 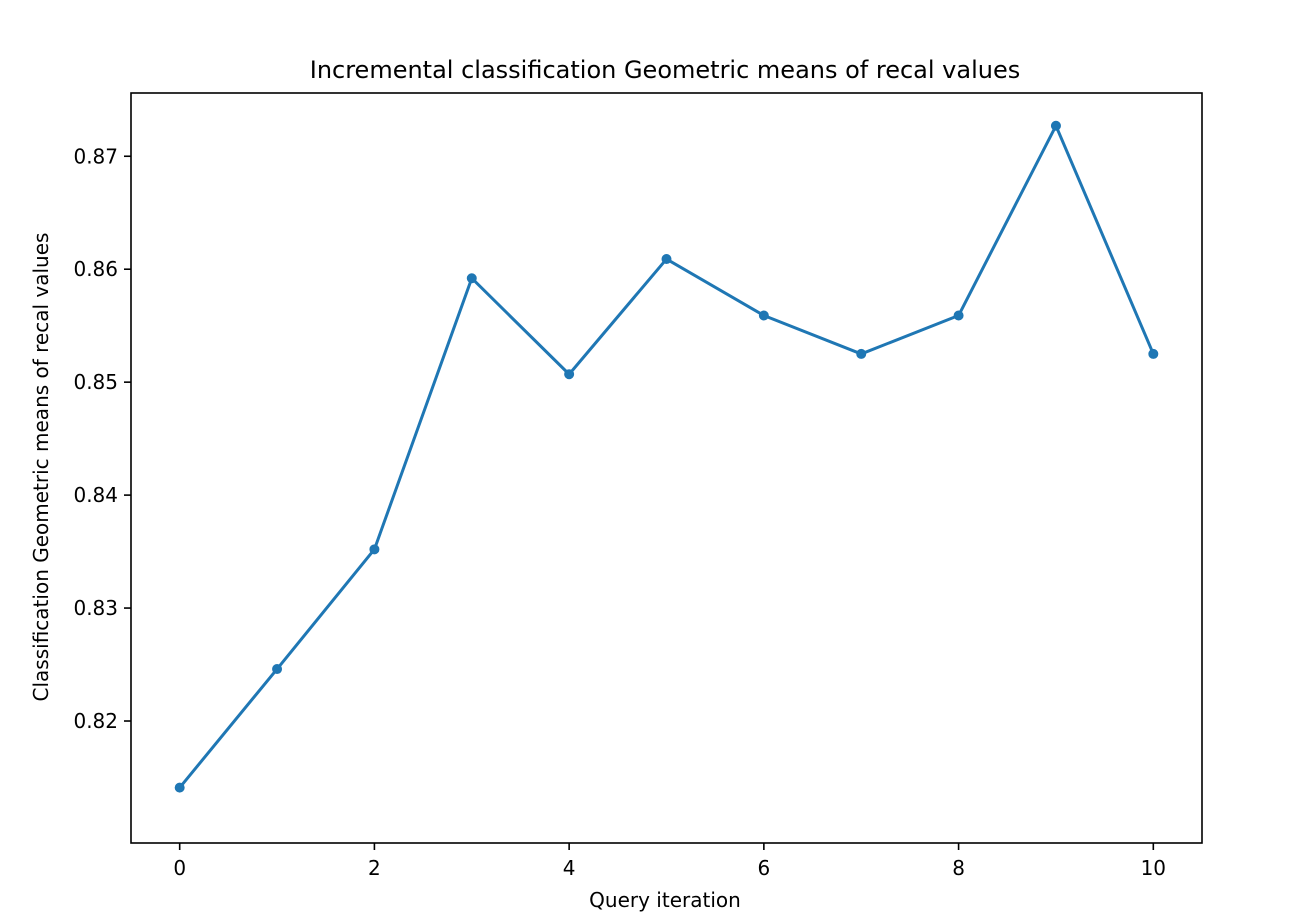 What do you see at coordinates (1153, 868) in the screenshot?
I see `x-tick-label: 10` at bounding box center [1153, 868].